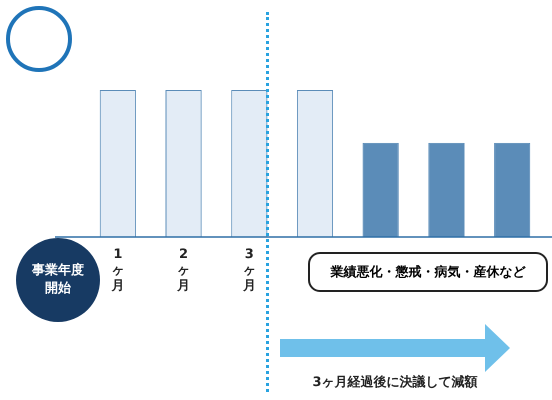  What do you see at coordinates (428, 272) in the screenshot?
I see `text: 業績悪化・懲戒・病気・産休など` at bounding box center [428, 272].